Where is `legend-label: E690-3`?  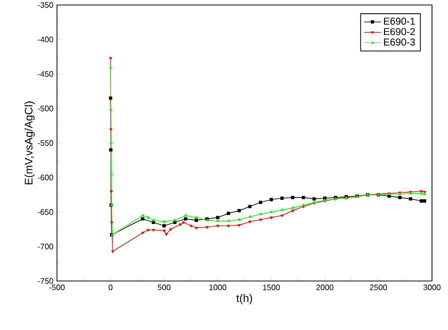 legend-label: E690-3 is located at coordinates (399, 42).